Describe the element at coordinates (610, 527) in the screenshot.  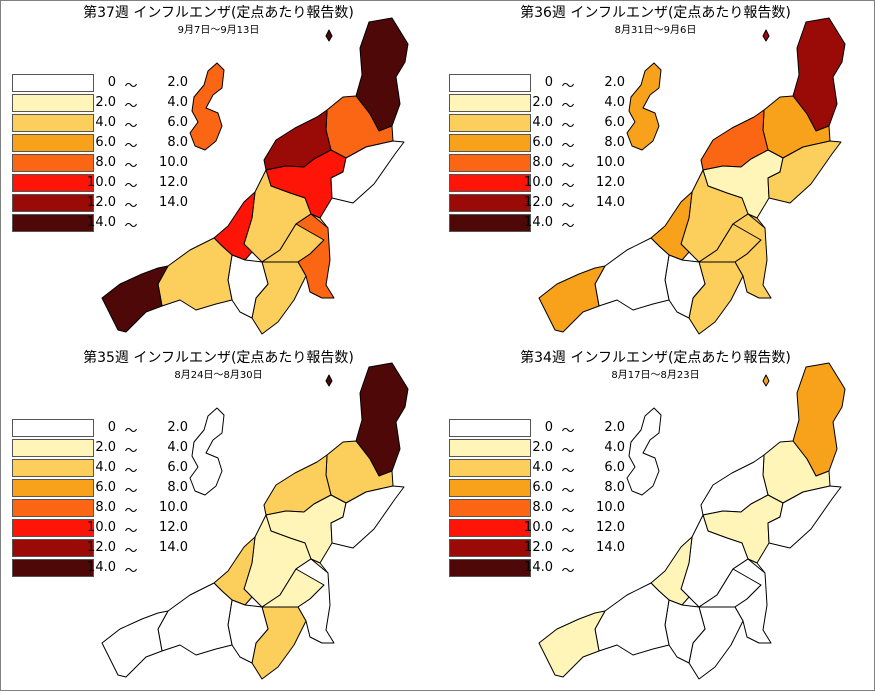
I see `legend-to-value: 12.0` at that location.